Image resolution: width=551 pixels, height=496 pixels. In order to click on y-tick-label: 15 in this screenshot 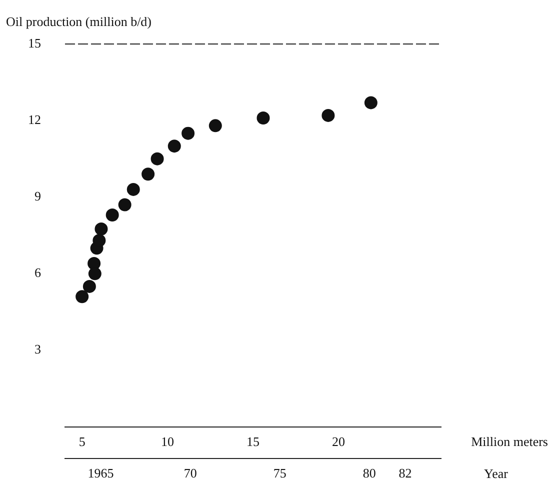, I will do `click(34, 42)`.